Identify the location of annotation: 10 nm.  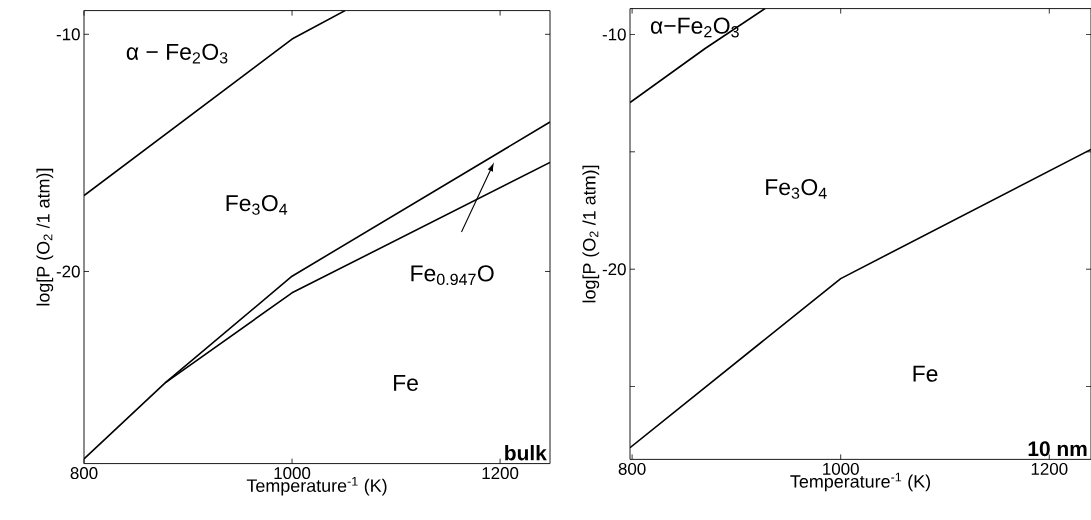
(1057, 449).